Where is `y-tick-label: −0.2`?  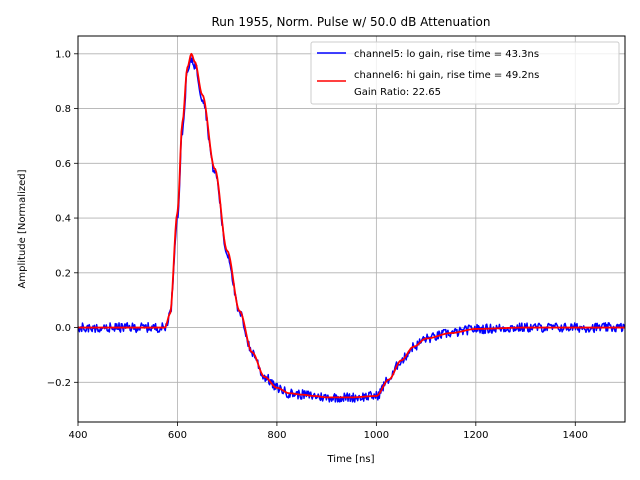 y-tick-label: −0.2 is located at coordinates (59, 383).